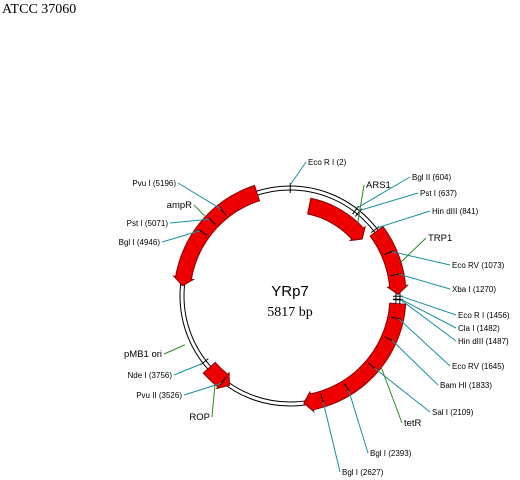  I want to click on ecori-2-site-label: Eco R I (2), so click(327, 162).